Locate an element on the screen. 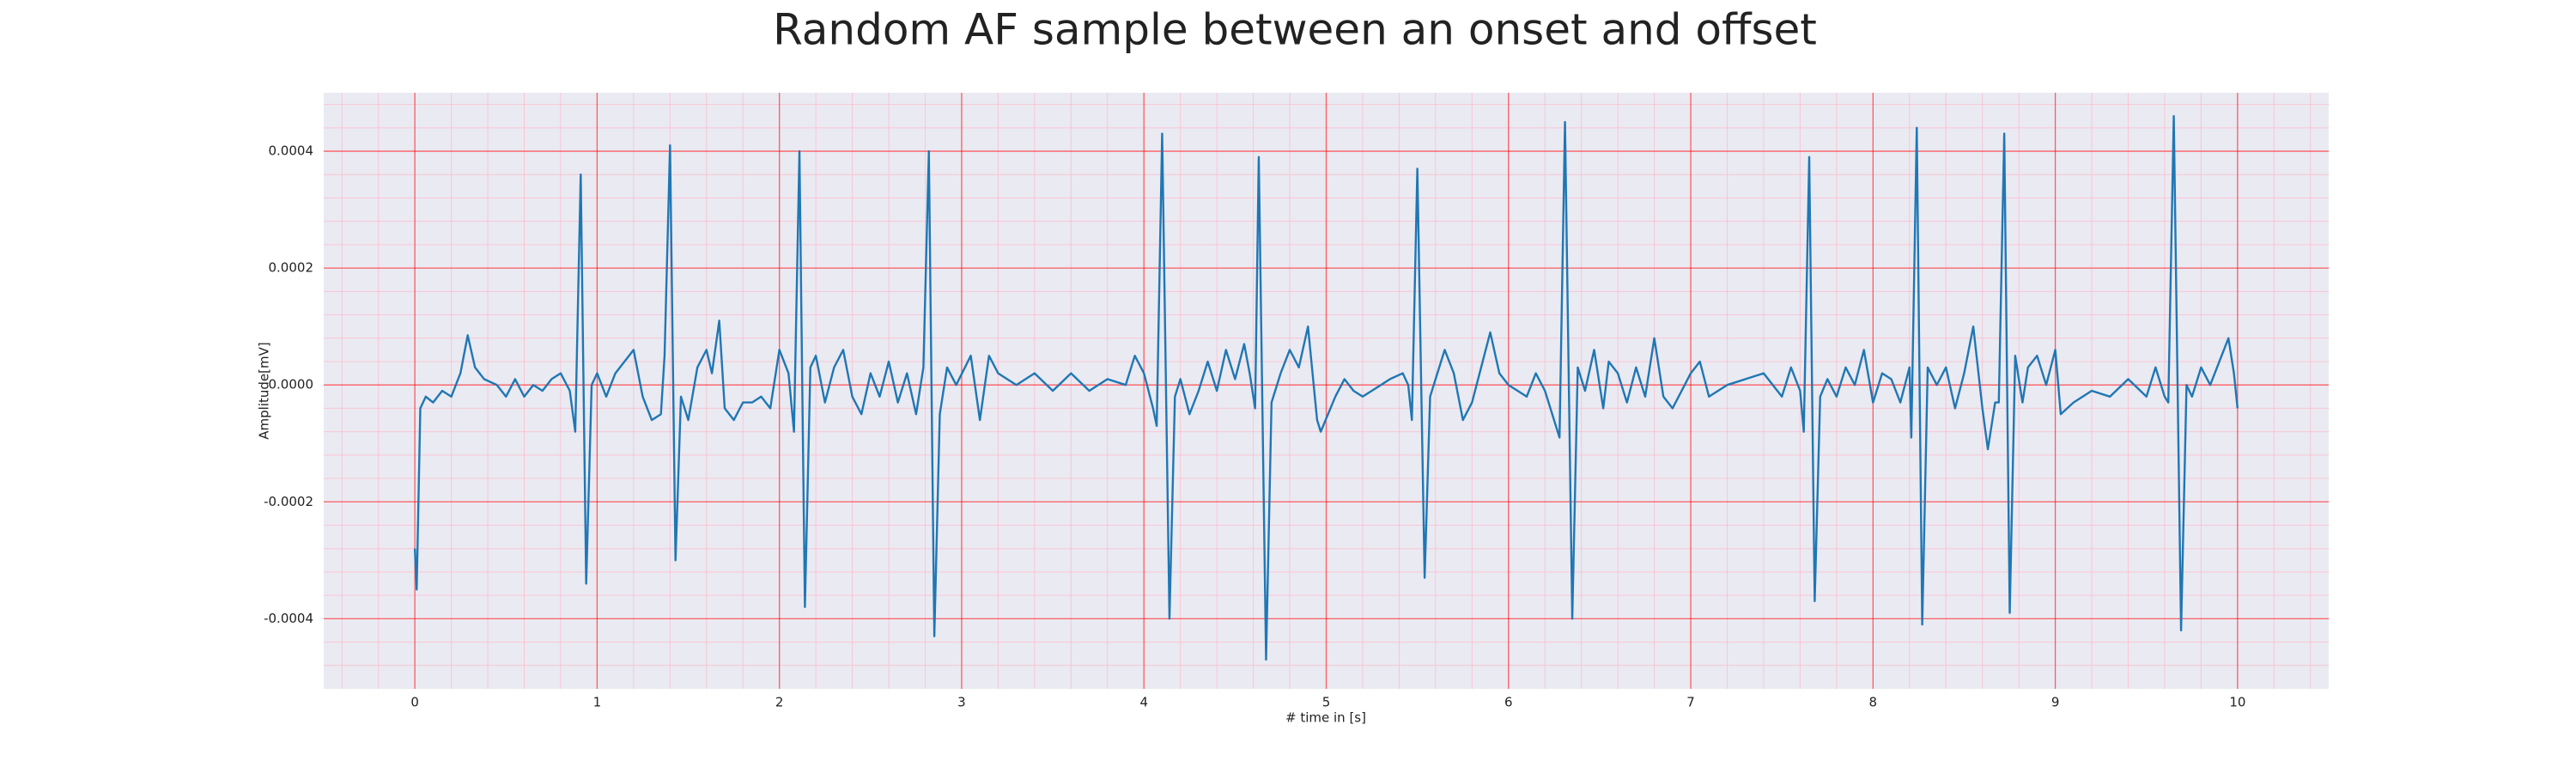  x-tick-label: 4 is located at coordinates (1144, 702).